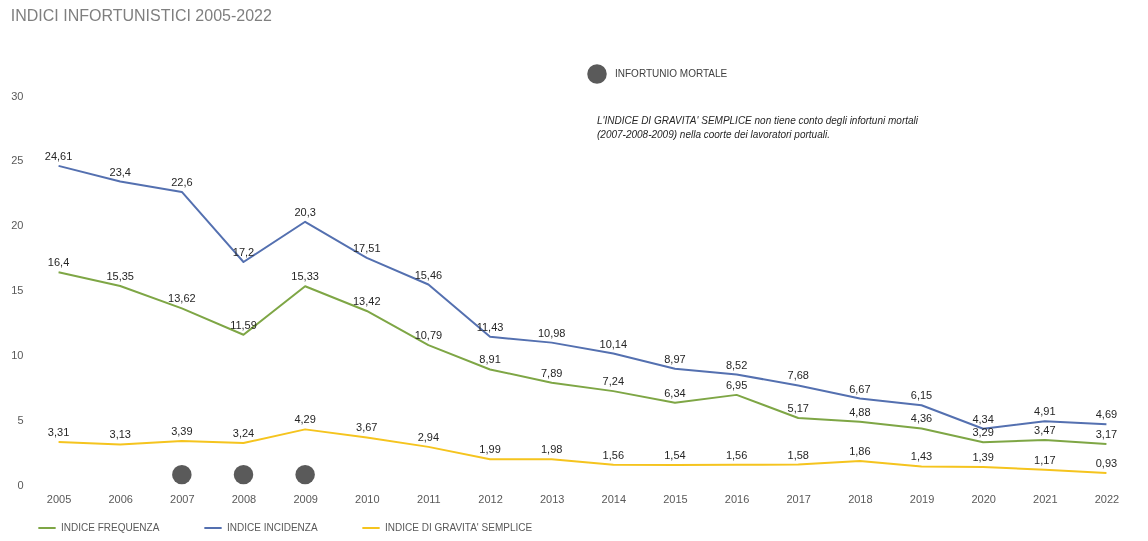 Image resolution: width=1148 pixels, height=541 pixels. Describe the element at coordinates (921, 418) in the screenshot. I see `data-label: 4,36` at that location.